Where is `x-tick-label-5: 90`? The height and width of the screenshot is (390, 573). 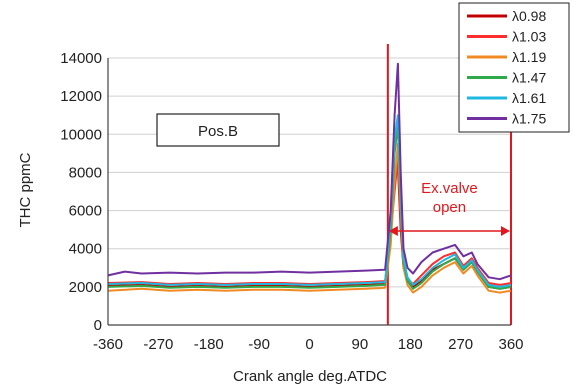
x-tick-label-5: 90 is located at coordinates (360, 344).